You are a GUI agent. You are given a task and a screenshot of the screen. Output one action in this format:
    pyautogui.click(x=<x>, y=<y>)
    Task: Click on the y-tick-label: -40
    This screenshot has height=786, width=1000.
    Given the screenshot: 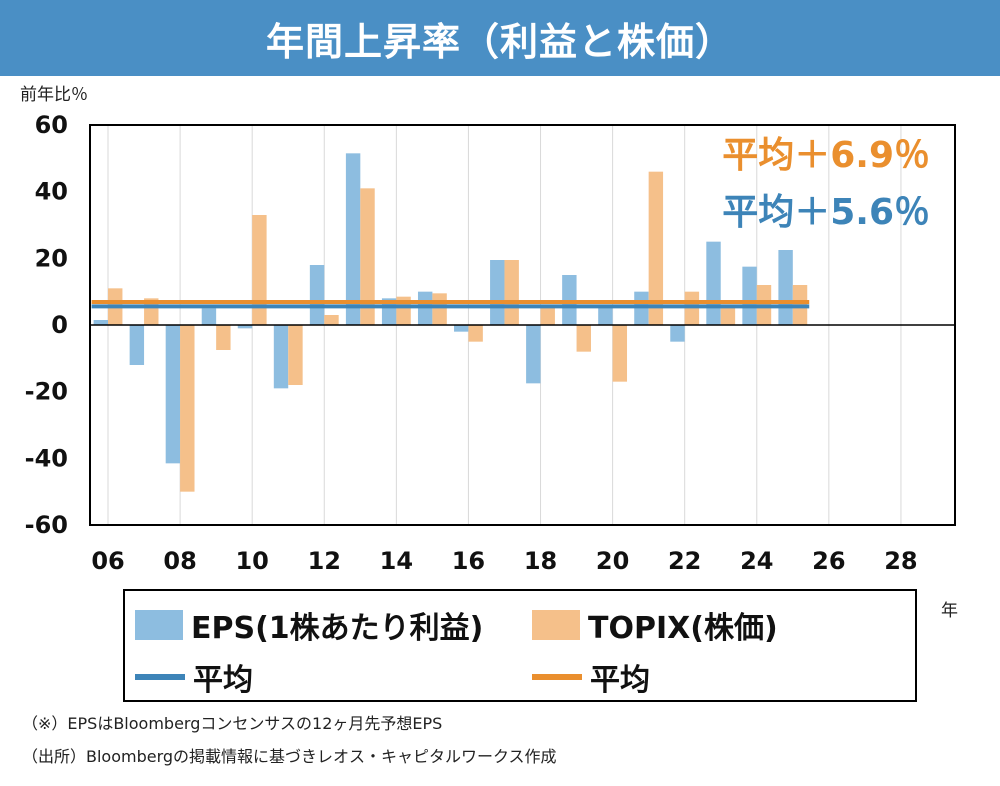 What is the action you would take?
    pyautogui.click(x=46, y=458)
    